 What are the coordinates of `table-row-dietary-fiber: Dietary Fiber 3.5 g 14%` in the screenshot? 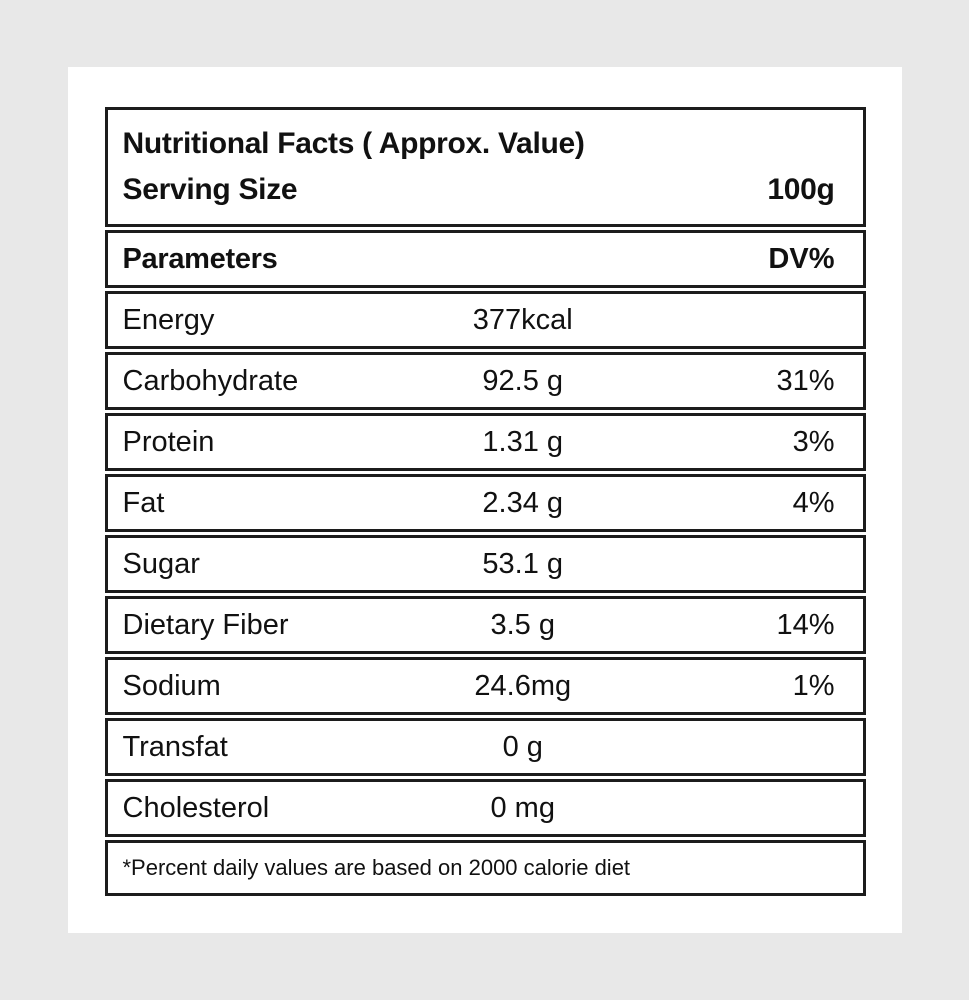 It's located at (485, 625).